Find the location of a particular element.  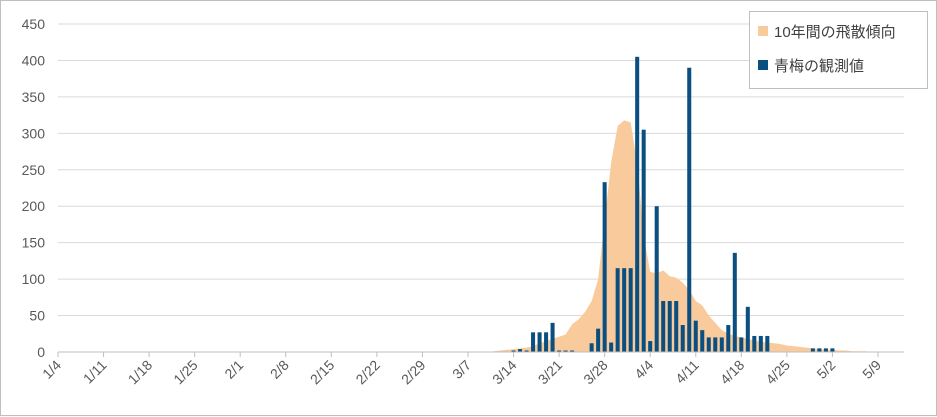

x-tick-label: 4/11 is located at coordinates (687, 372).